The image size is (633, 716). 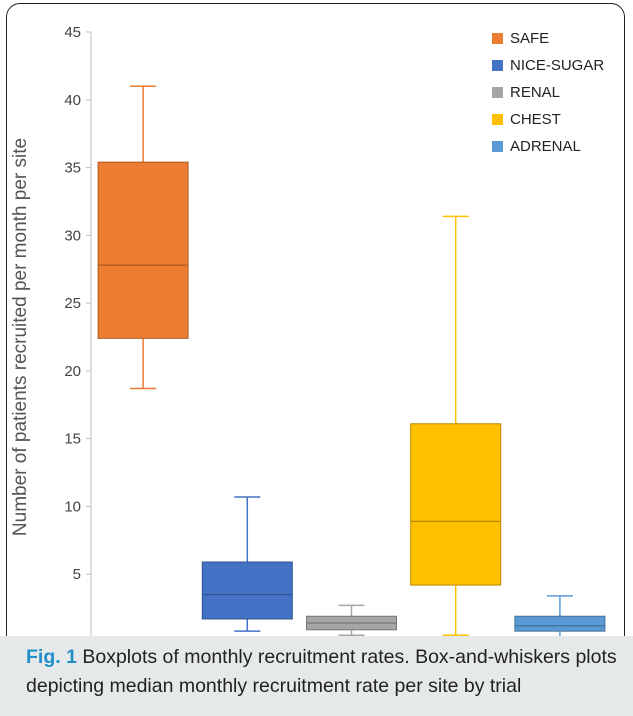 I want to click on legend: SAFE NICE-SUGAR RENAL CHEST ADRENAL, so click(x=548, y=92).